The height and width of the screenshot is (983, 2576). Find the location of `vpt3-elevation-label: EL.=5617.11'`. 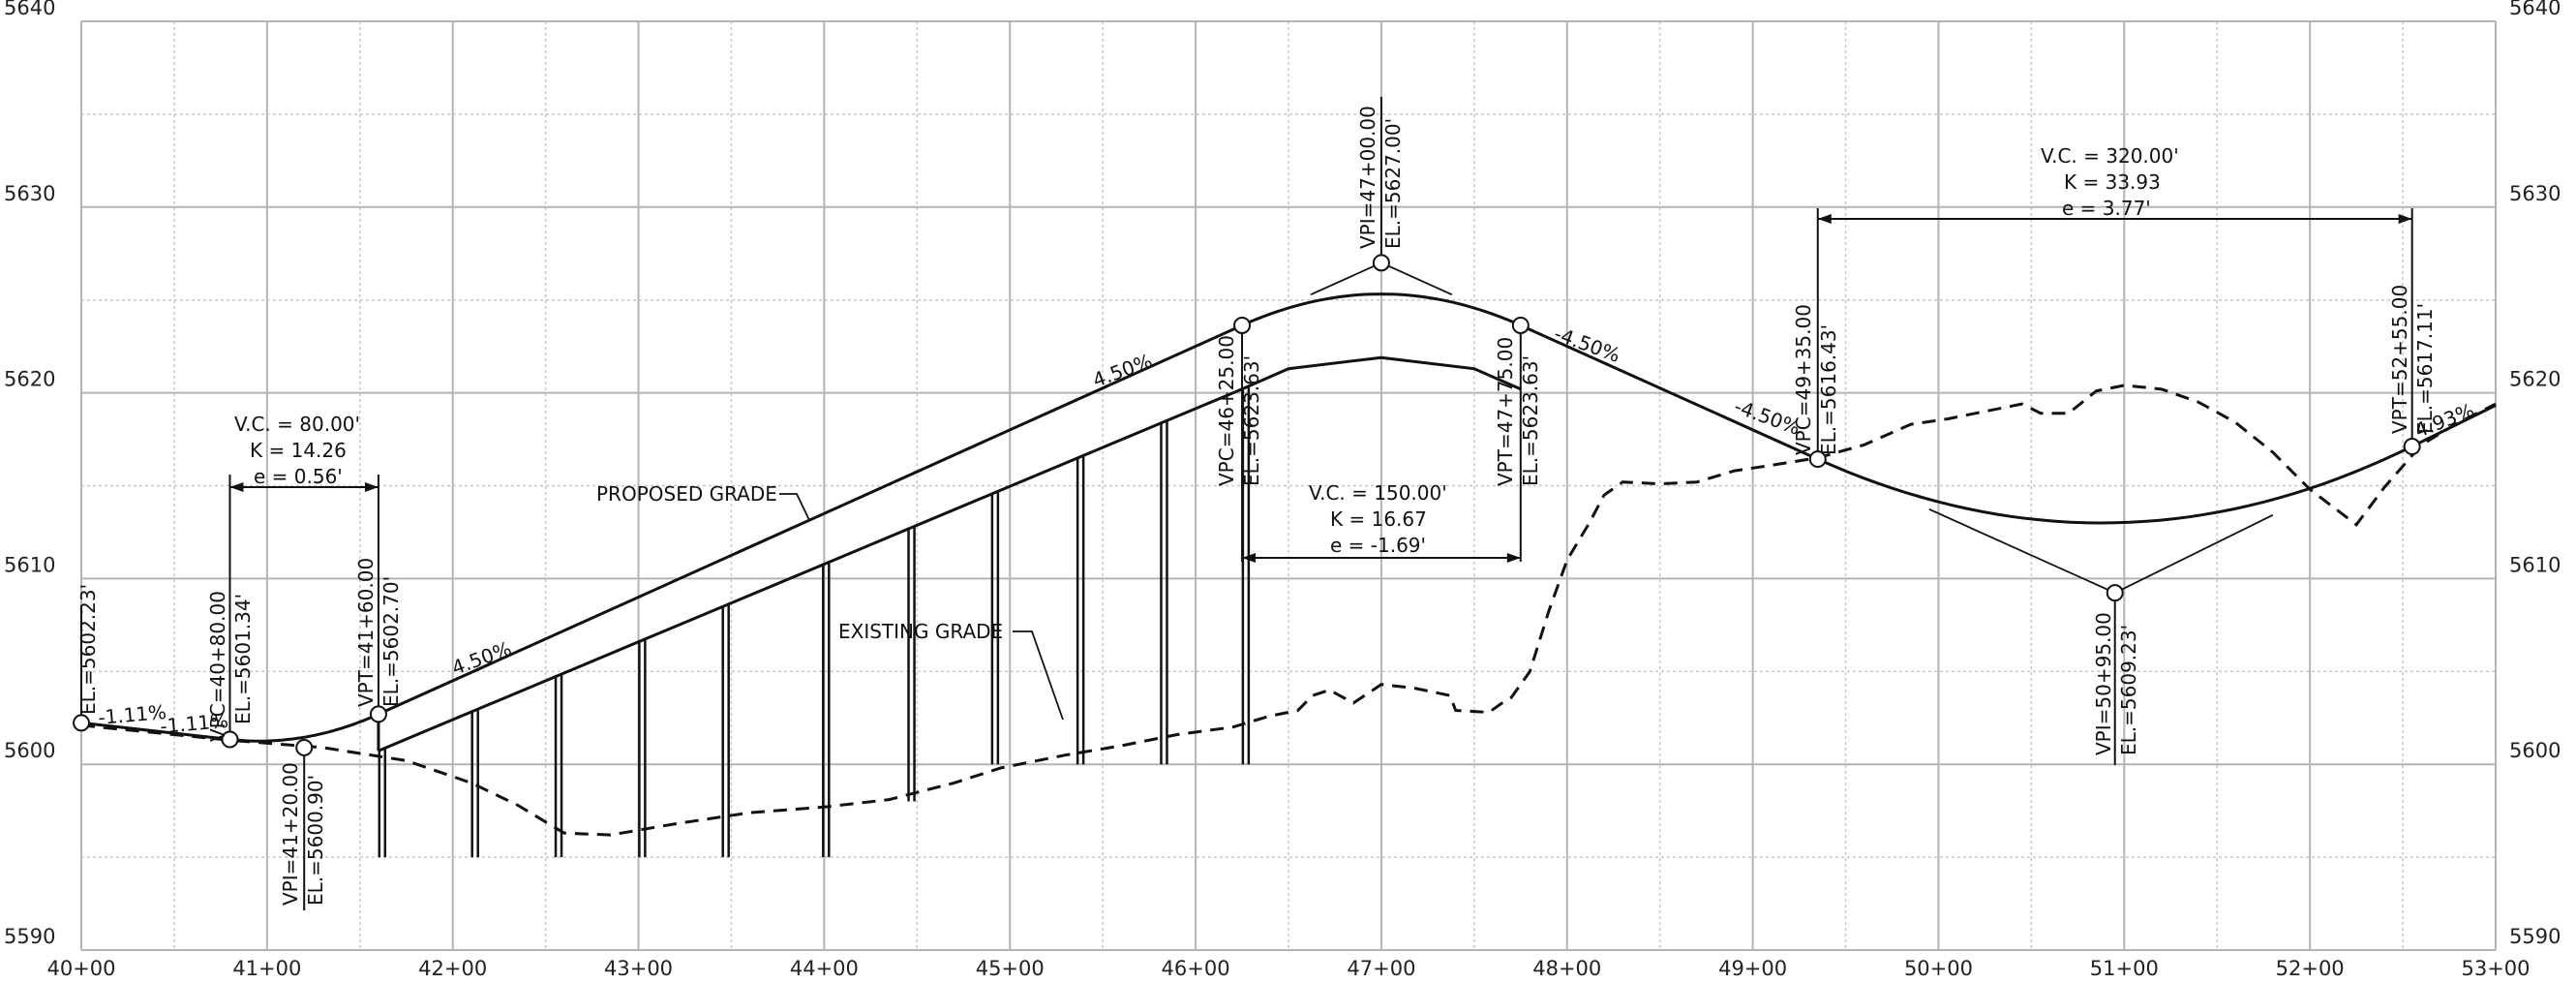

vpt3-elevation-label: EL.=5617.11' is located at coordinates (2425, 368).